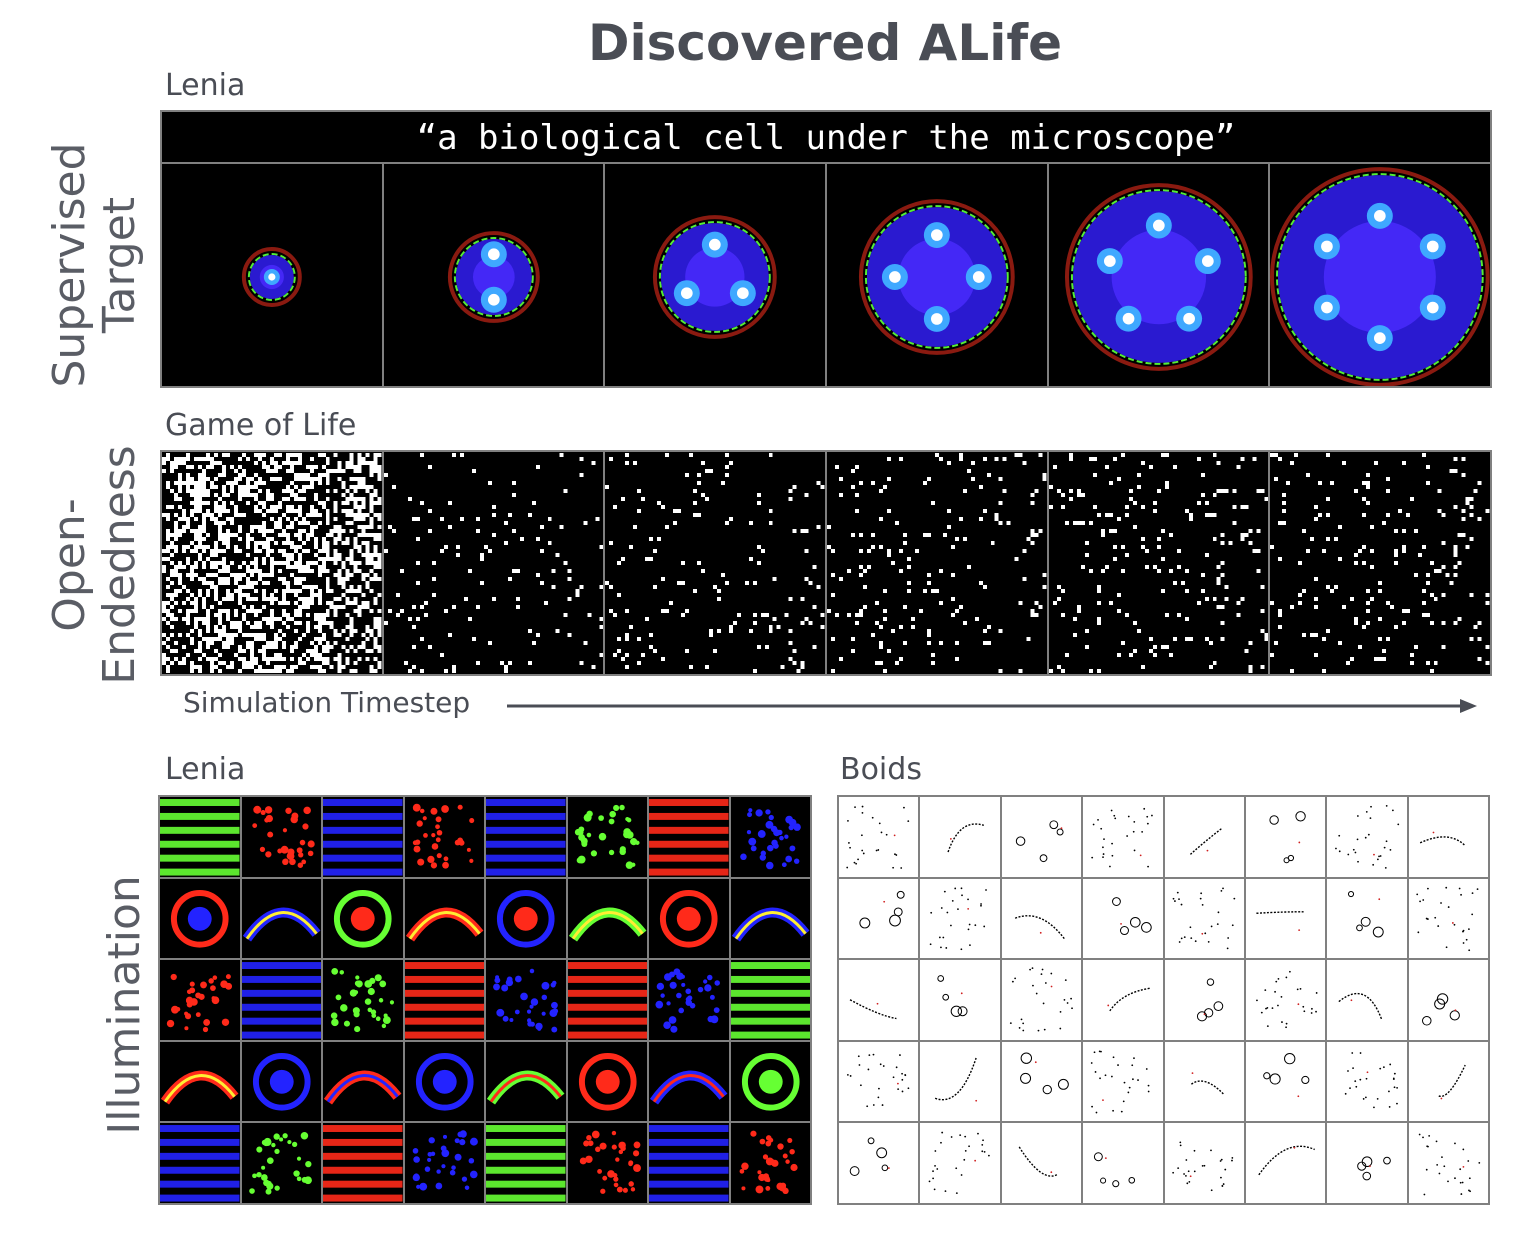 The height and width of the screenshot is (1240, 1522). Describe the element at coordinates (261, 425) in the screenshot. I see `section-label-game-of-life: Game of Life` at that location.